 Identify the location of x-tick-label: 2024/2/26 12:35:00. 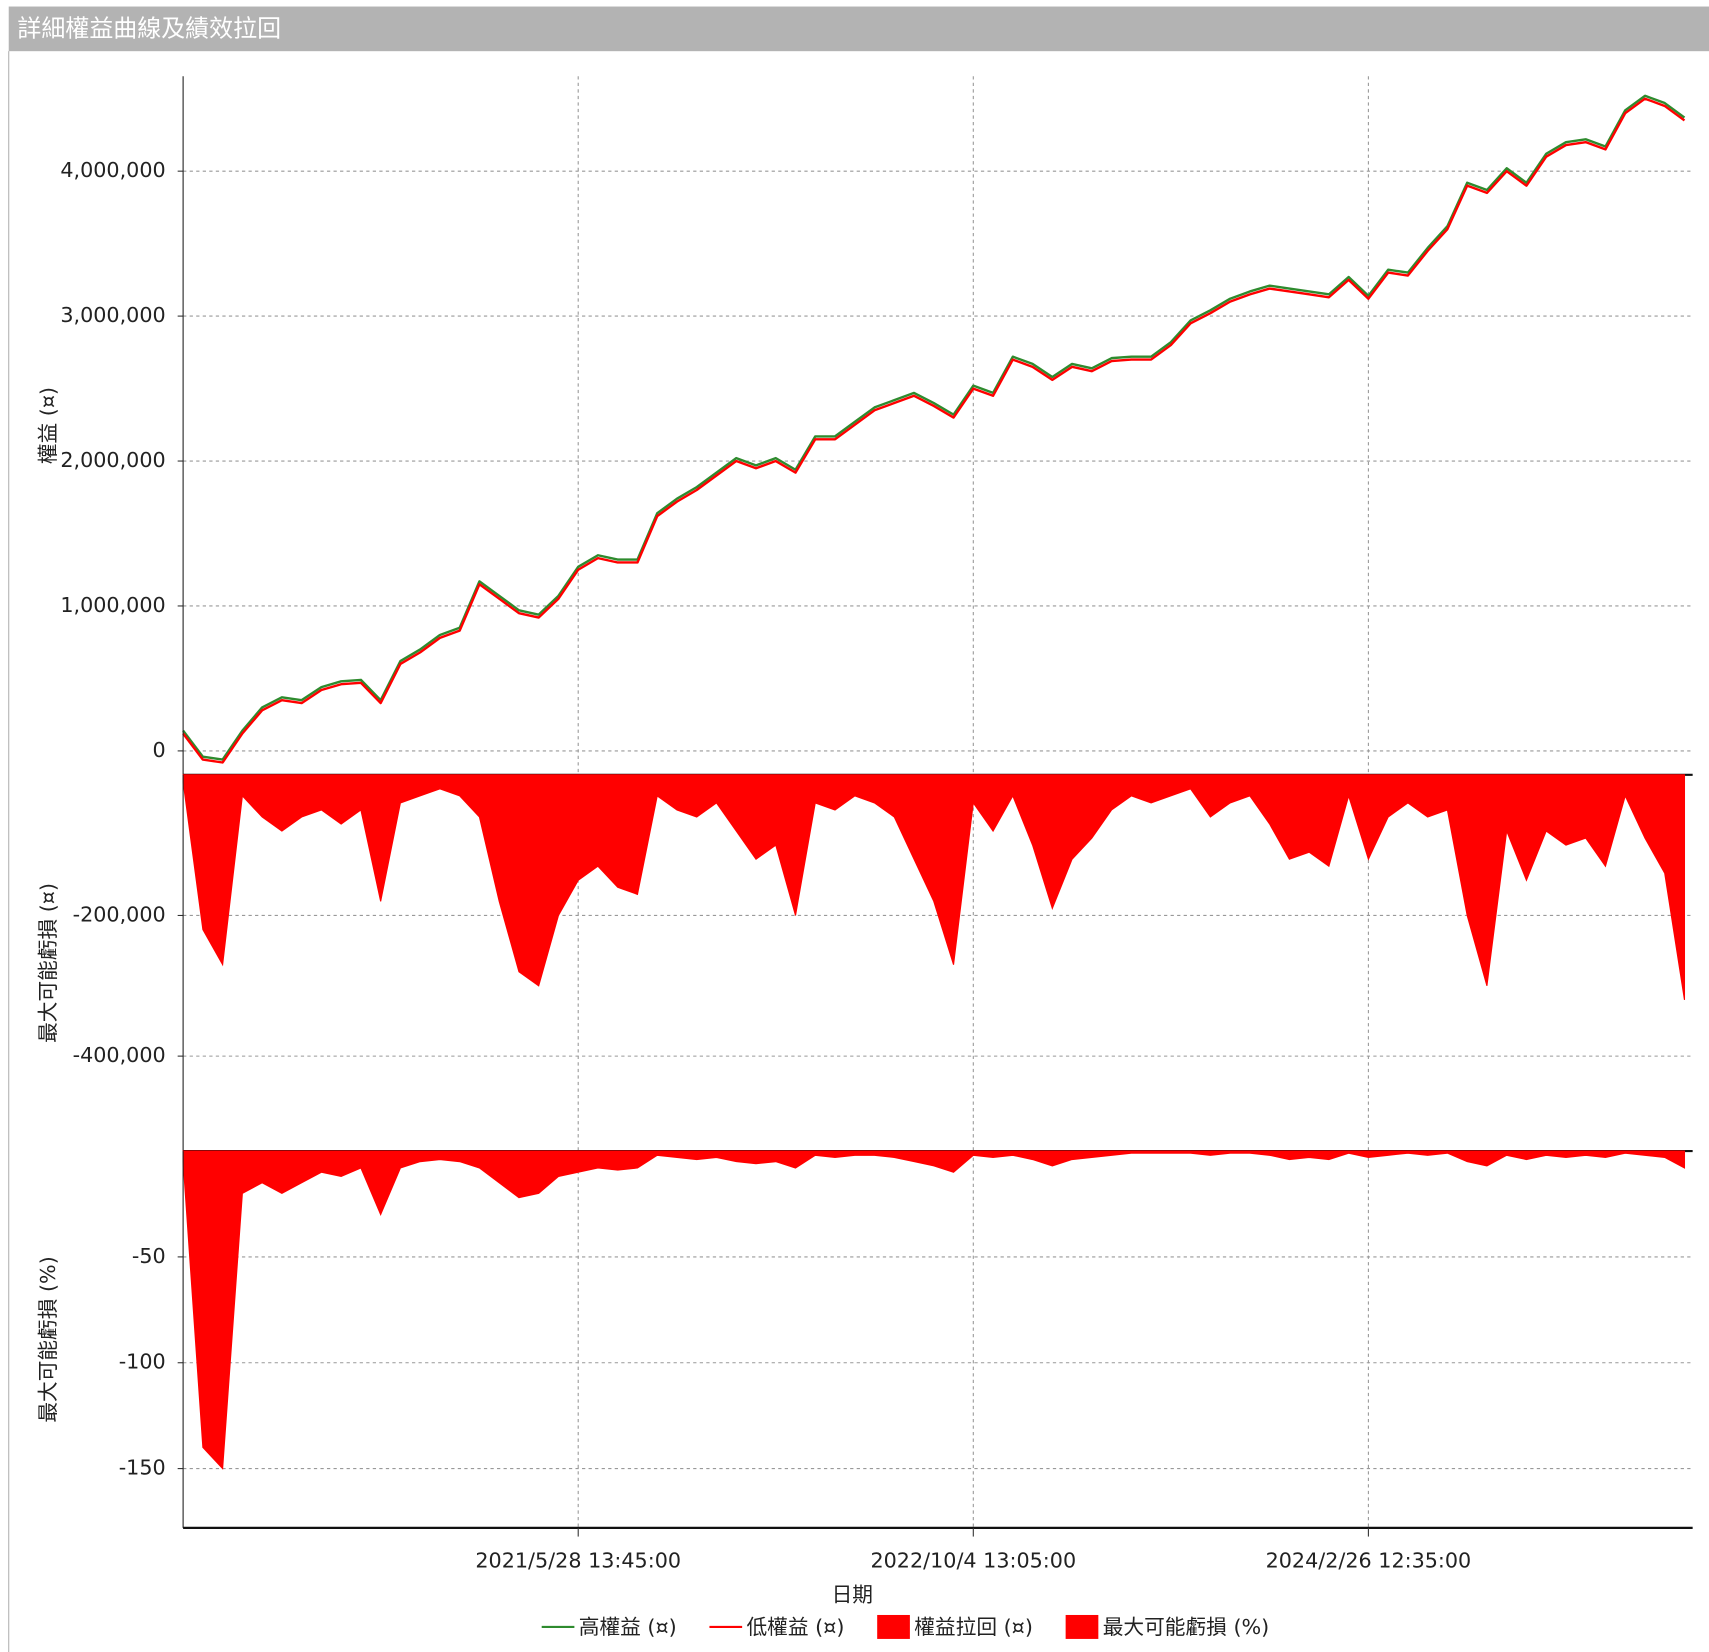
(1369, 1561).